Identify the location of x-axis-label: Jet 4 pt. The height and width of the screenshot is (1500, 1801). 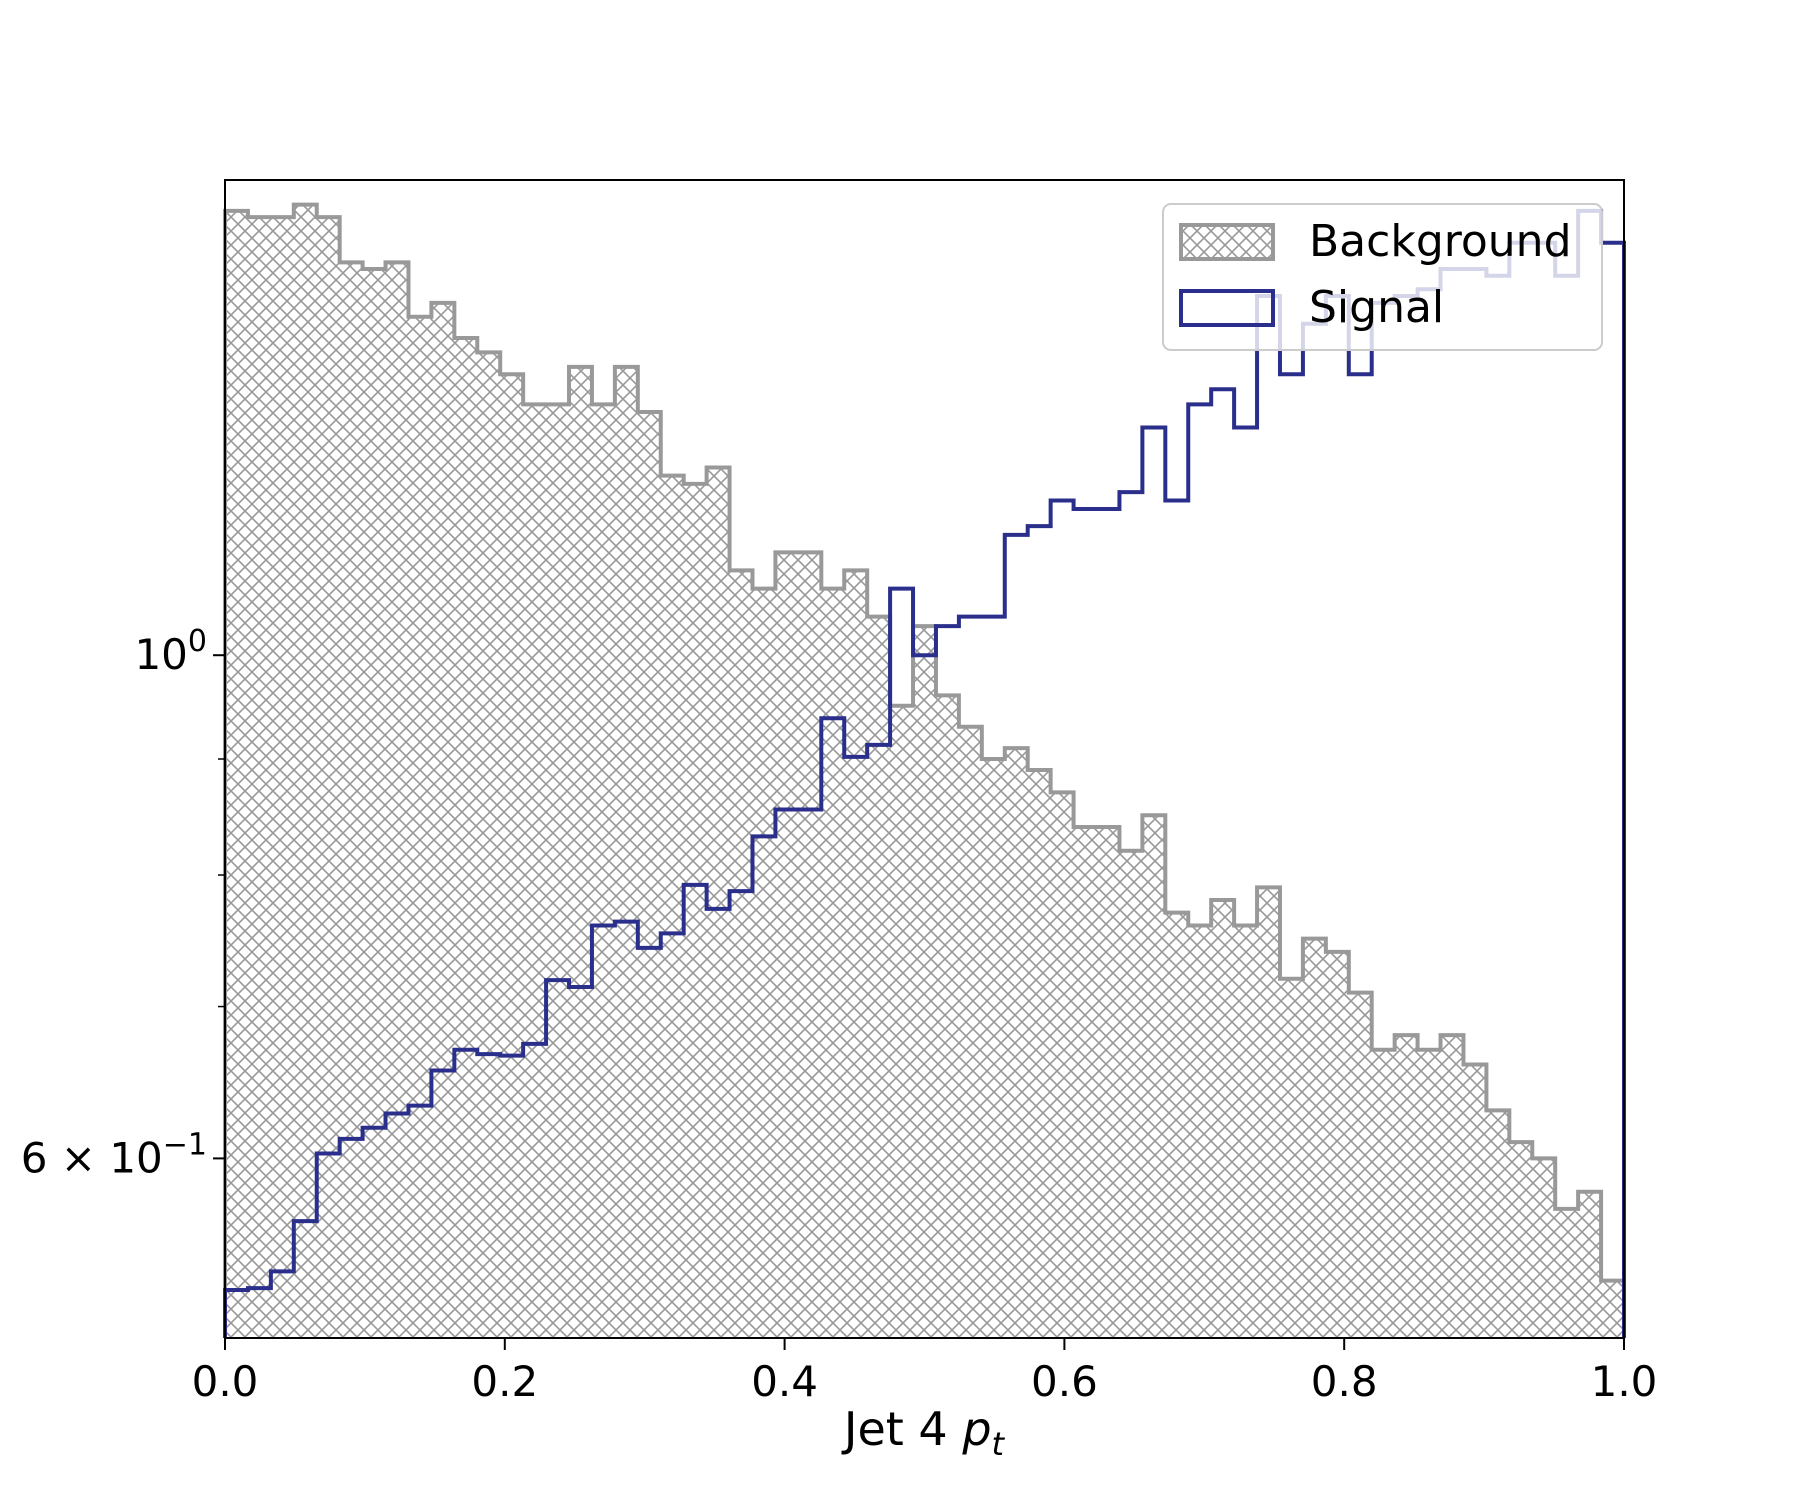
(923, 1432).